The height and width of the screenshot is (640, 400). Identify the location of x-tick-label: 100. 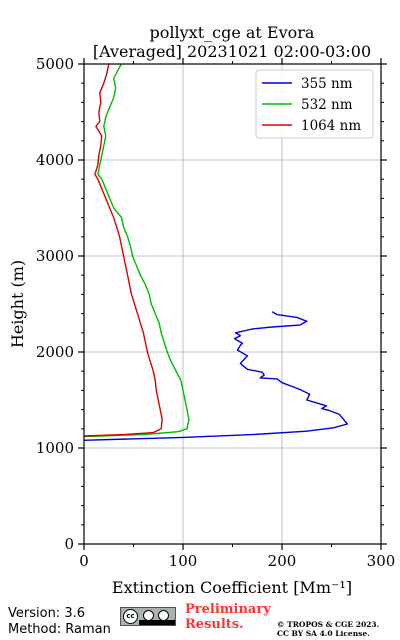
(183, 561).